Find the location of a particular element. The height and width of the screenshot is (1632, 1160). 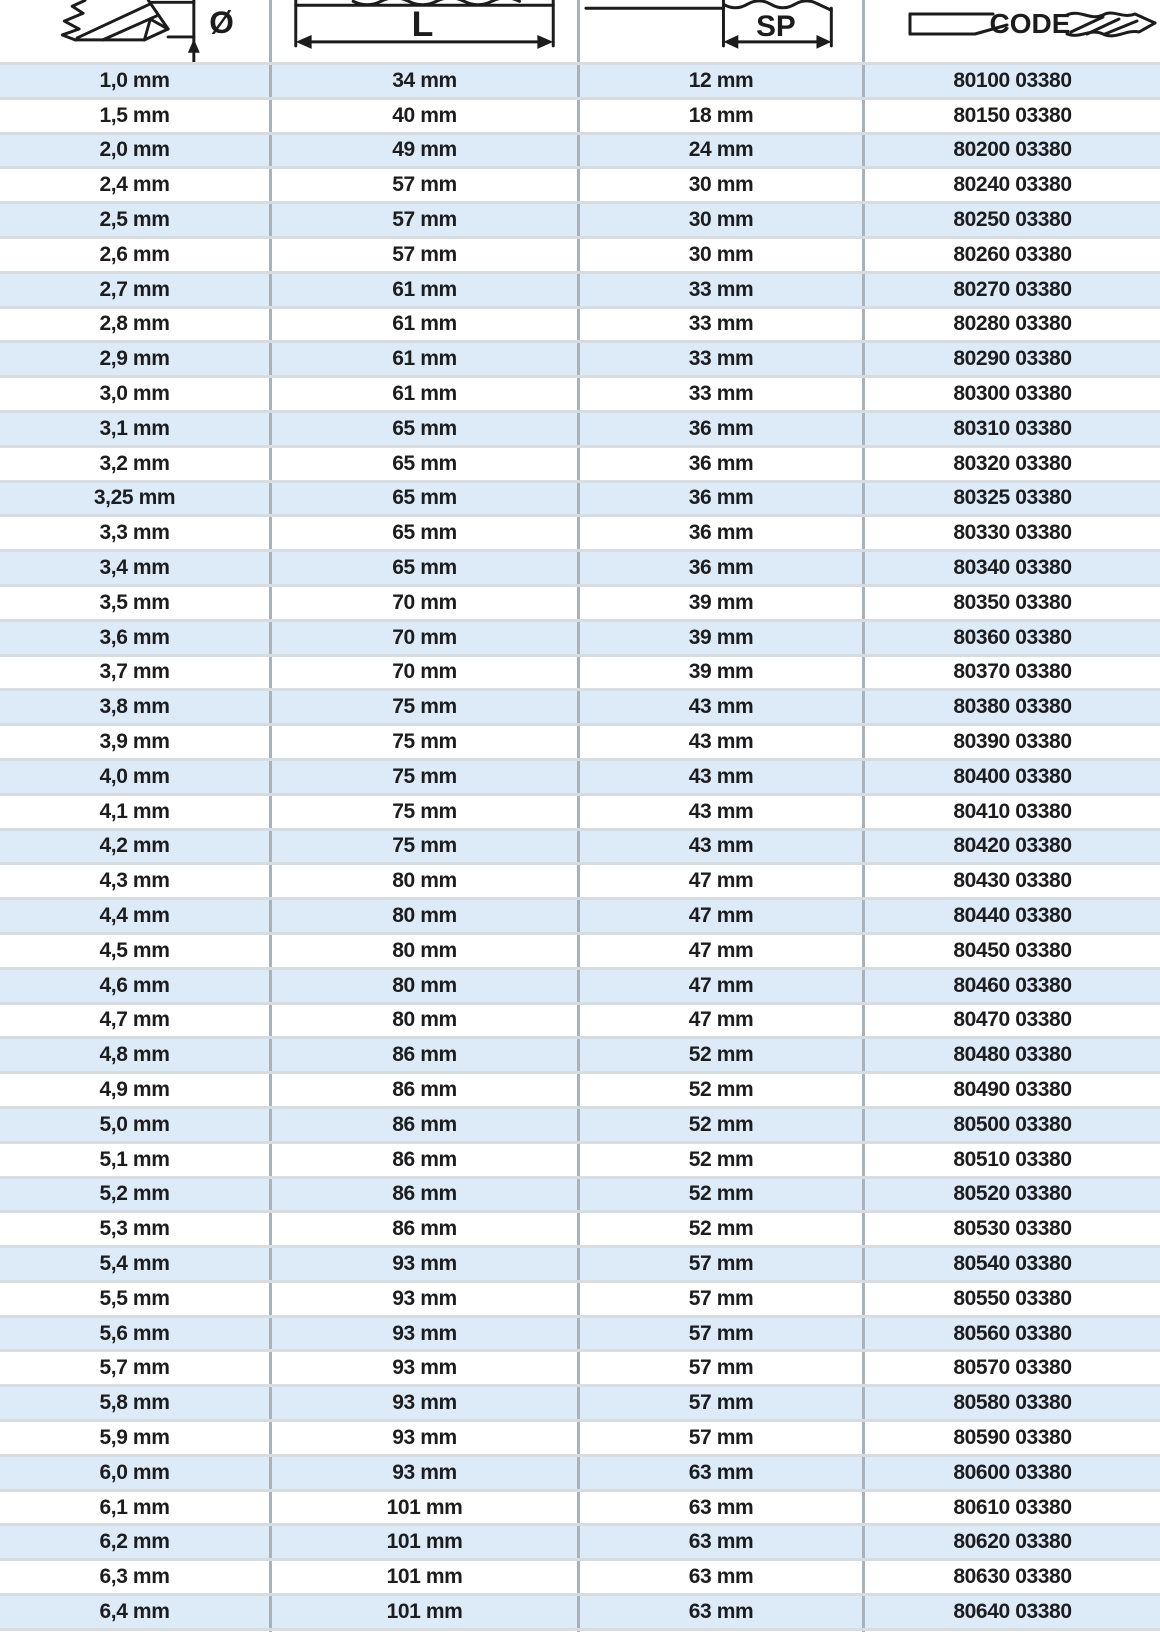

code-label: CODE is located at coordinates (1030, 23).